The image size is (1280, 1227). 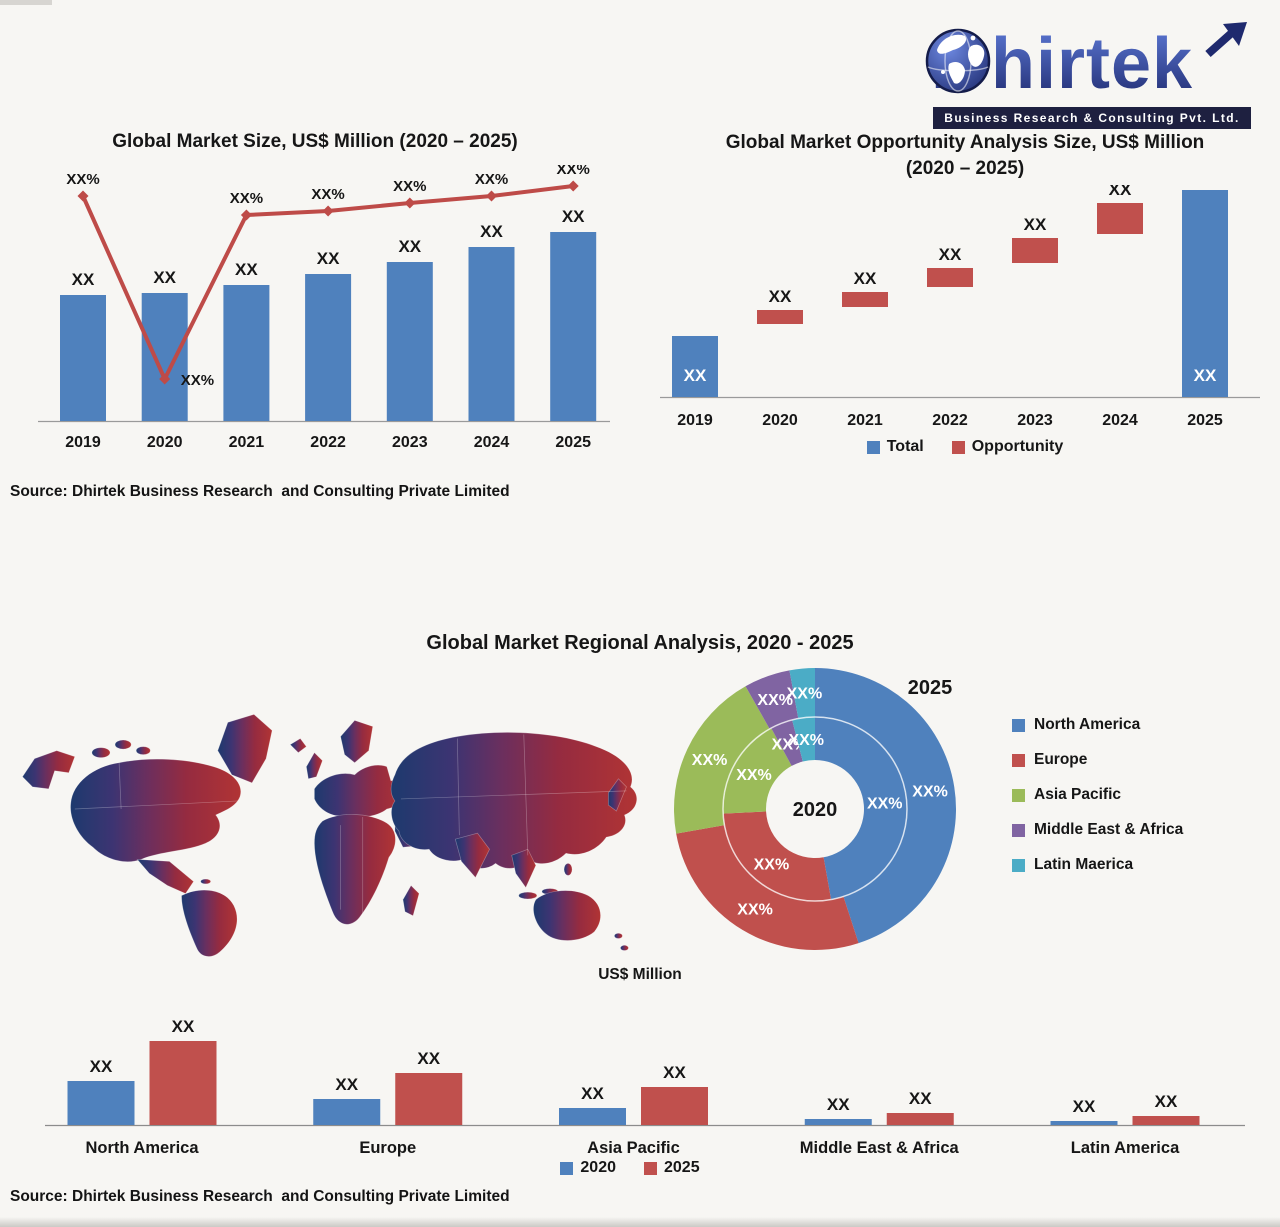 I want to click on map-greenland, so click(x=245, y=748).